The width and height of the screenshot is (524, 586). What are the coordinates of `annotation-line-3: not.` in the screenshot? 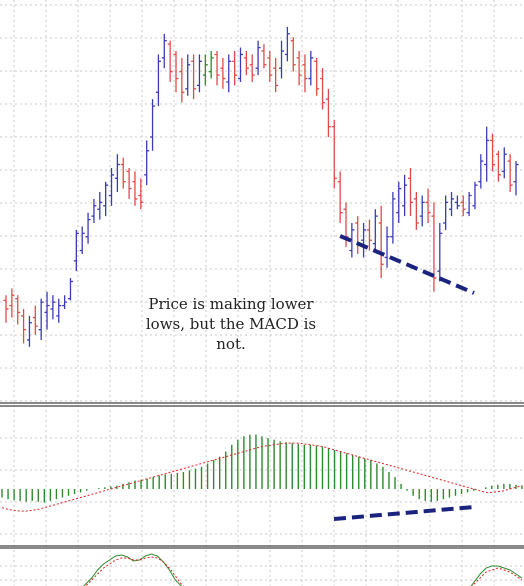 It's located at (231, 344).